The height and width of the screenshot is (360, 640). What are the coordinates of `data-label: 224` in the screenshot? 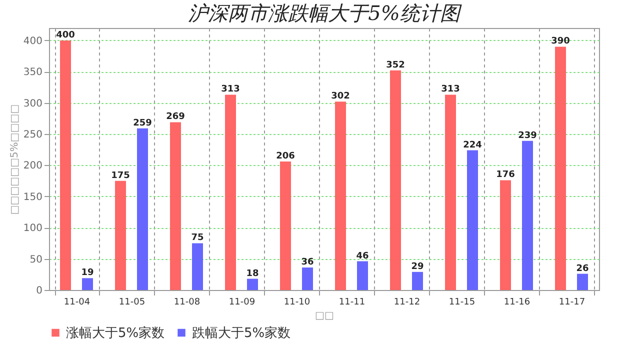 It's located at (472, 145).